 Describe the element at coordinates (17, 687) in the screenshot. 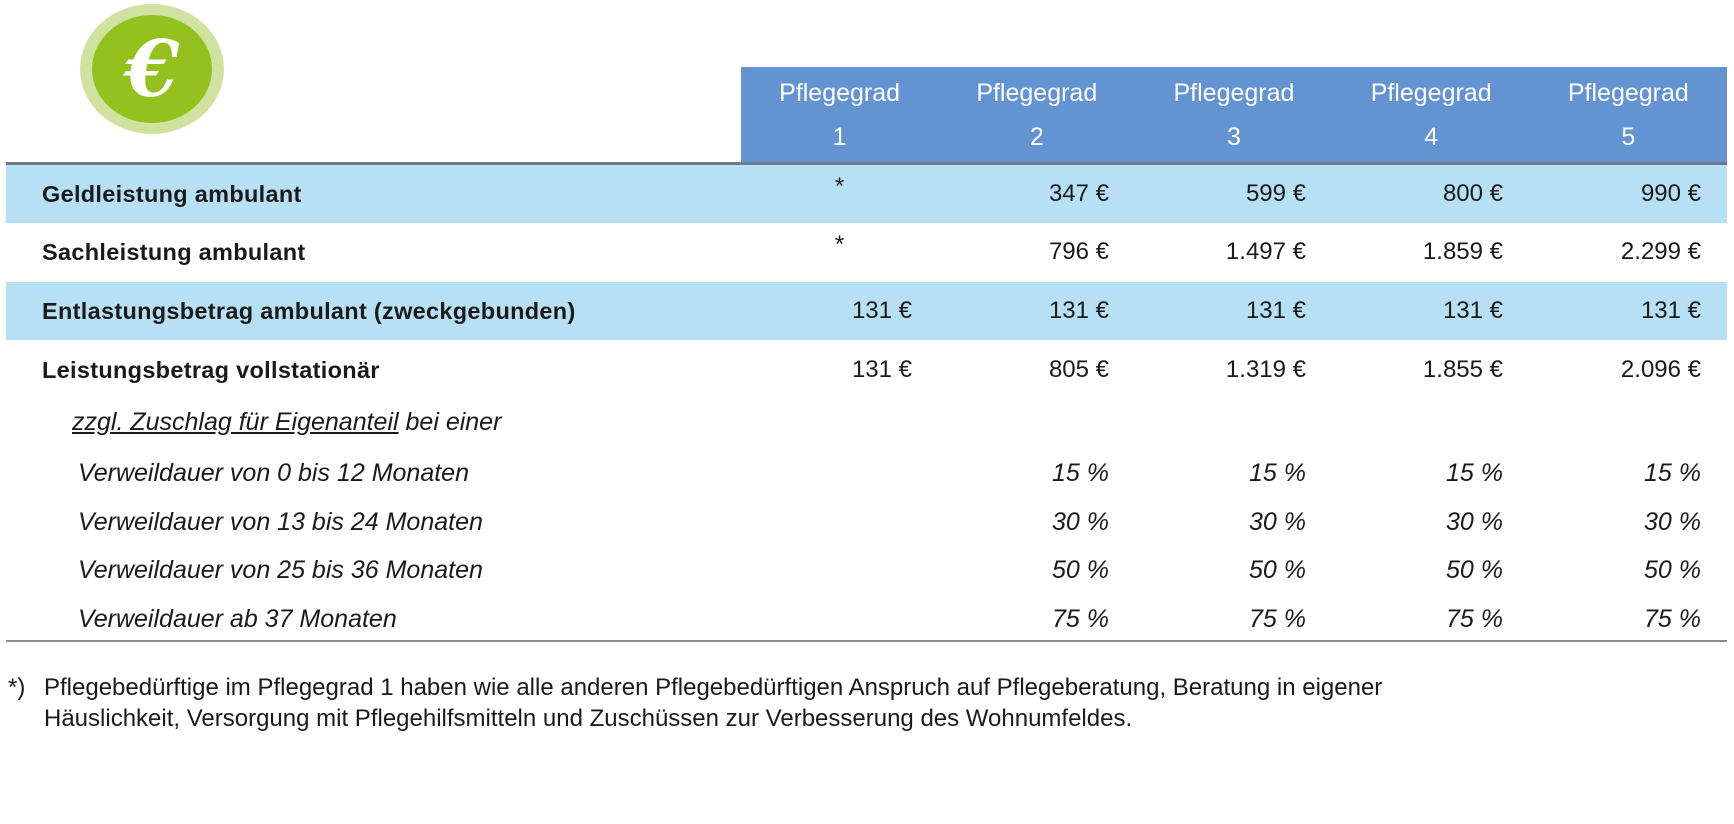

I see `footnote-marker: *)` at that location.